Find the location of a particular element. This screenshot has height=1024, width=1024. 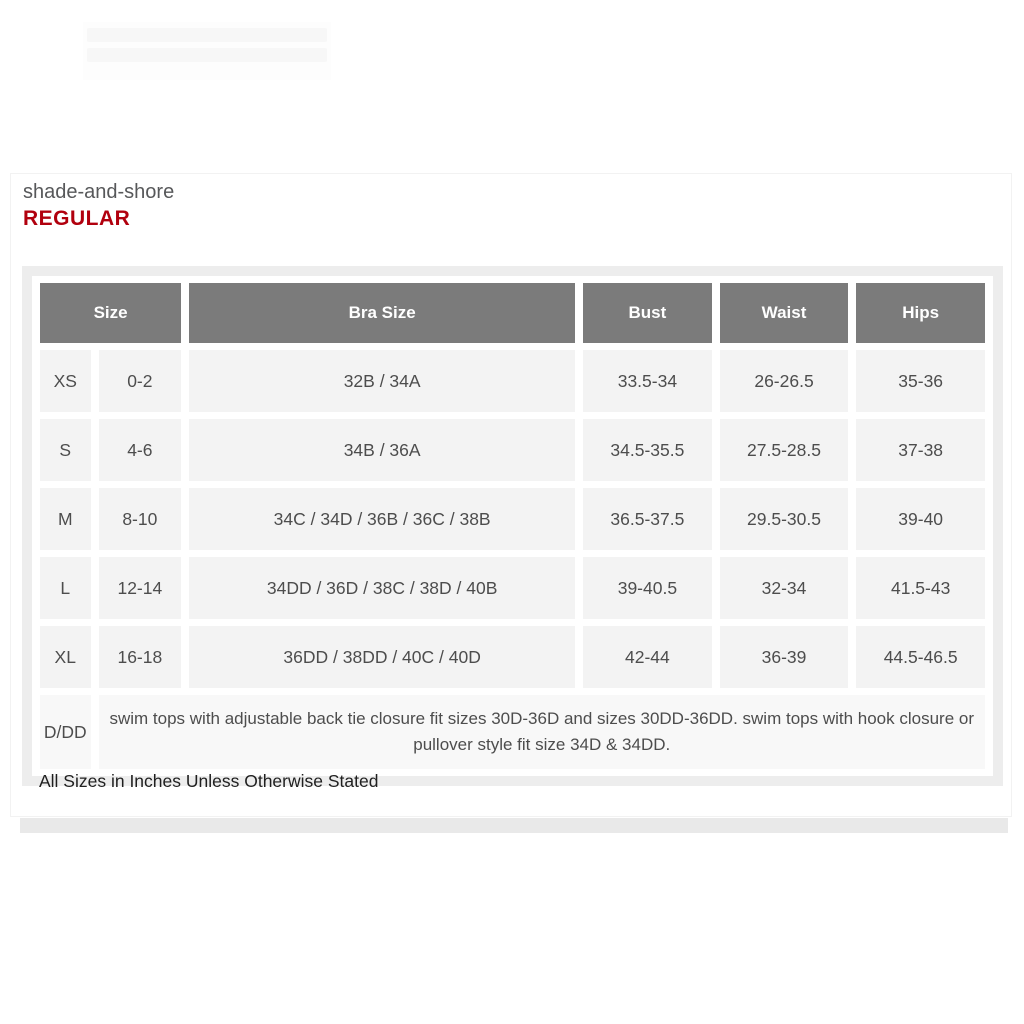

faint-watermark is located at coordinates (207, 51).